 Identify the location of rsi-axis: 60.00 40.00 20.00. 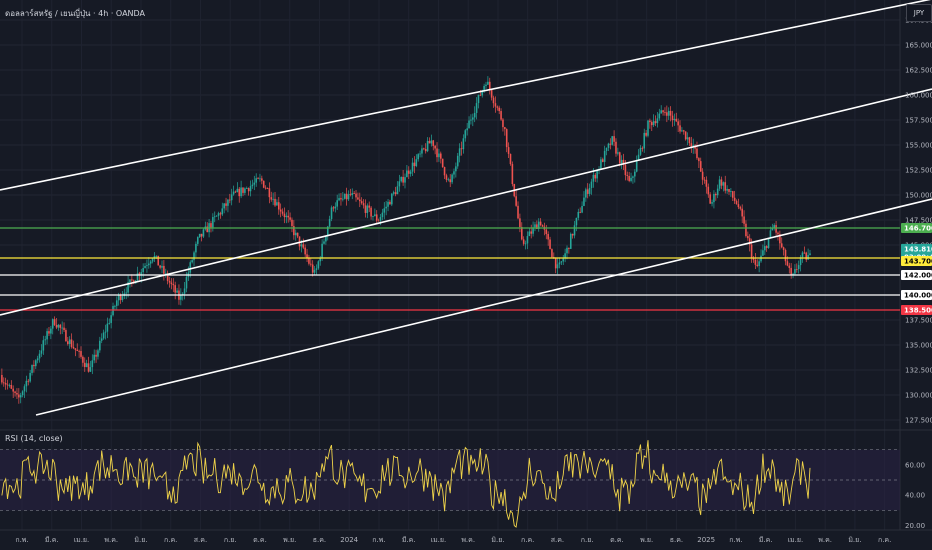
(915, 495).